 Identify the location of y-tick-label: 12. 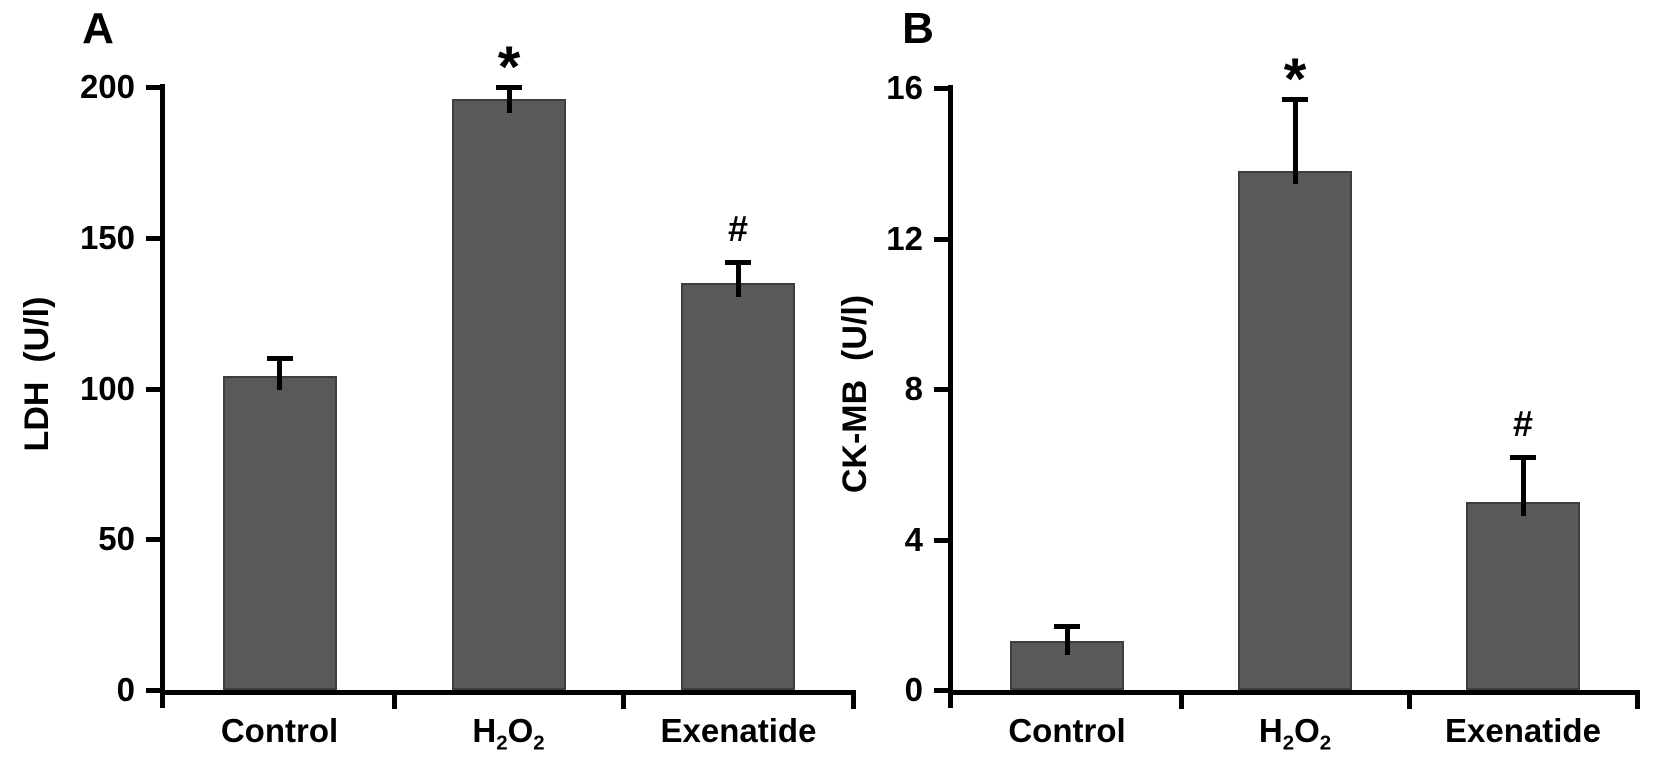
(904, 238).